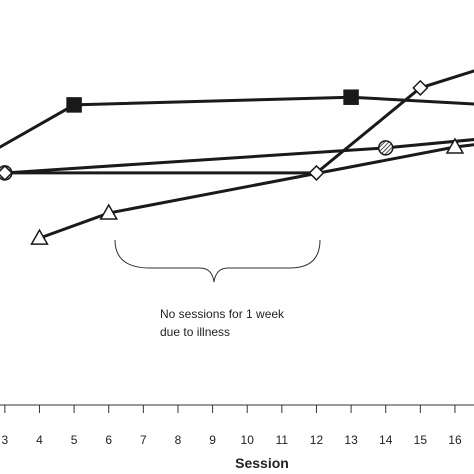  What do you see at coordinates (217, 261) in the screenshot?
I see `brace` at bounding box center [217, 261].